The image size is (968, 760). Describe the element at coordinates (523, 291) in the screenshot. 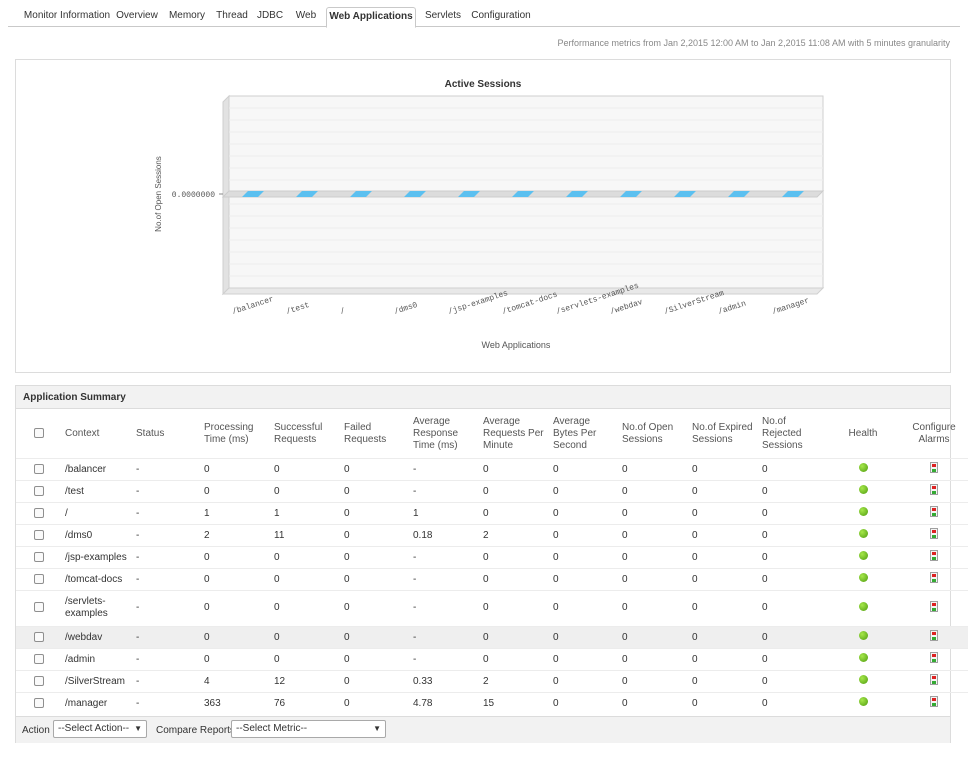

I see `plot-floor` at that location.